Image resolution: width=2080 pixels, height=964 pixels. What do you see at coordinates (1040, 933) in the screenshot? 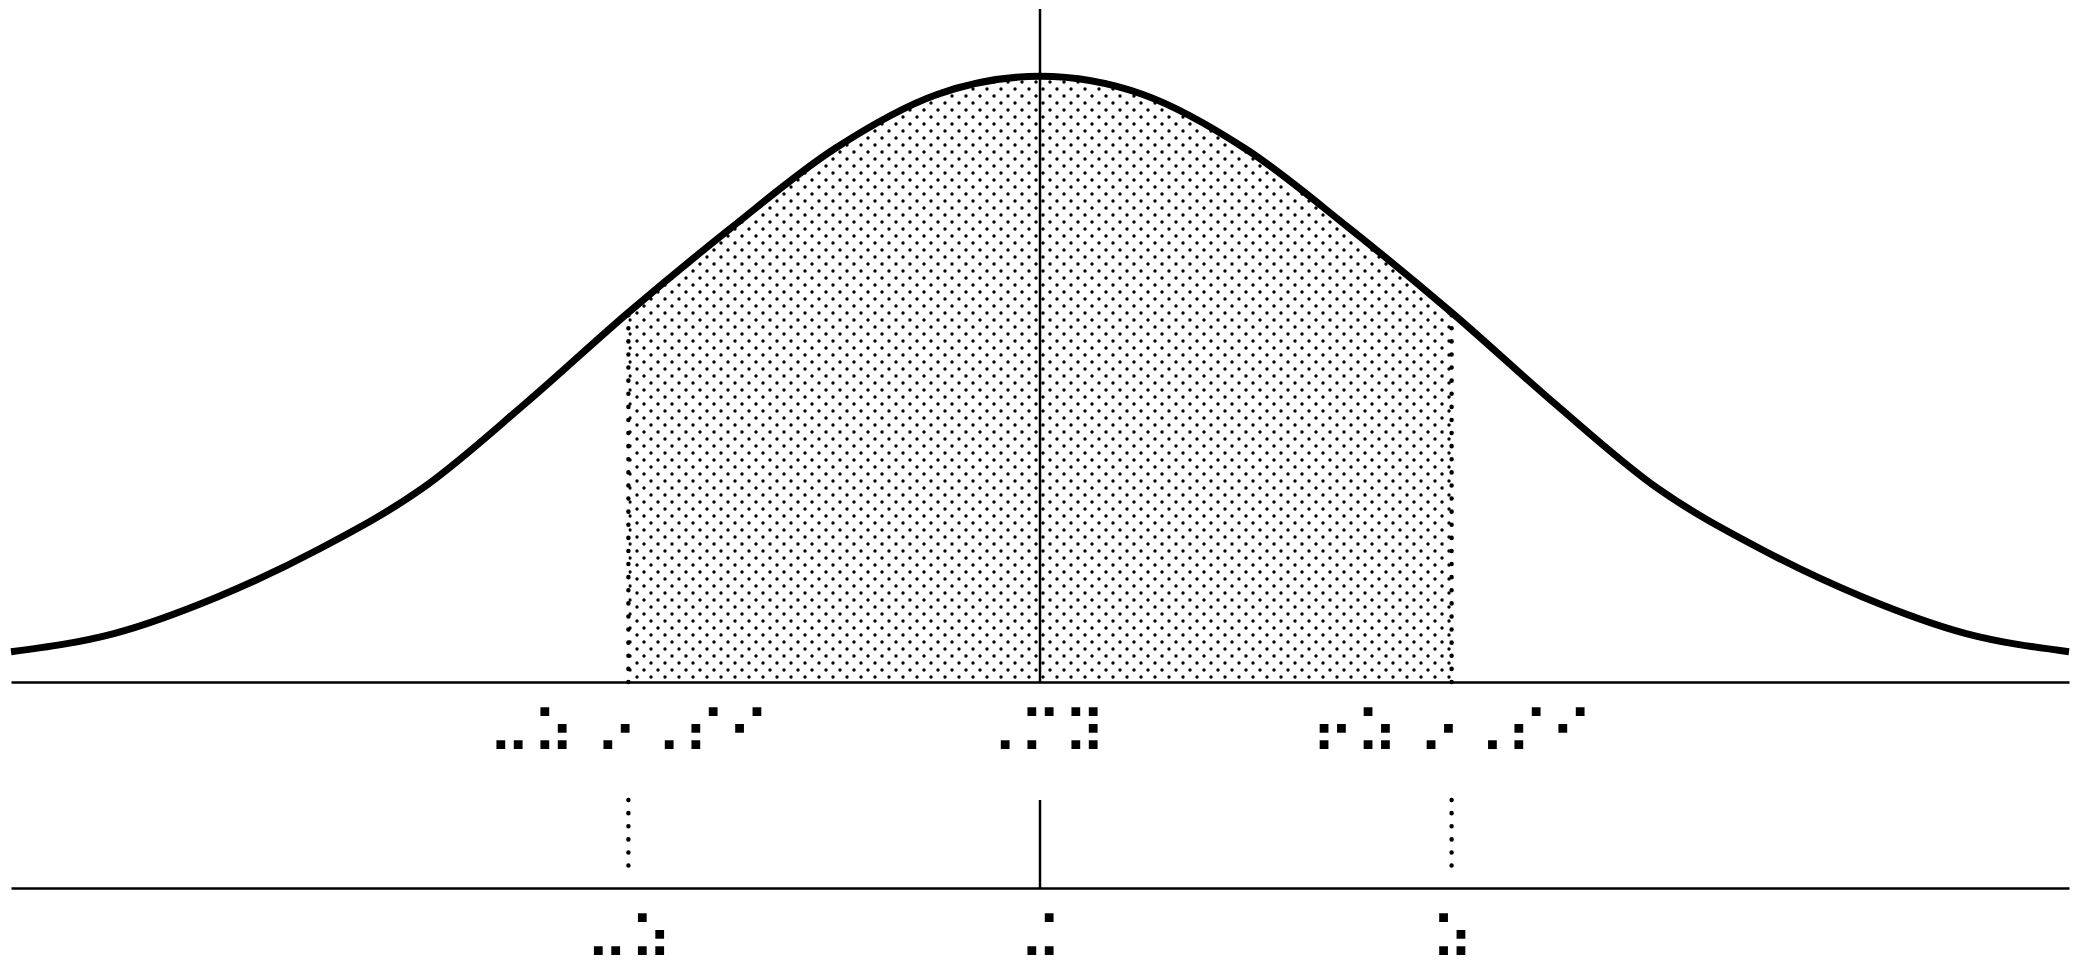
I see `annotation: ⠬` at bounding box center [1040, 933].